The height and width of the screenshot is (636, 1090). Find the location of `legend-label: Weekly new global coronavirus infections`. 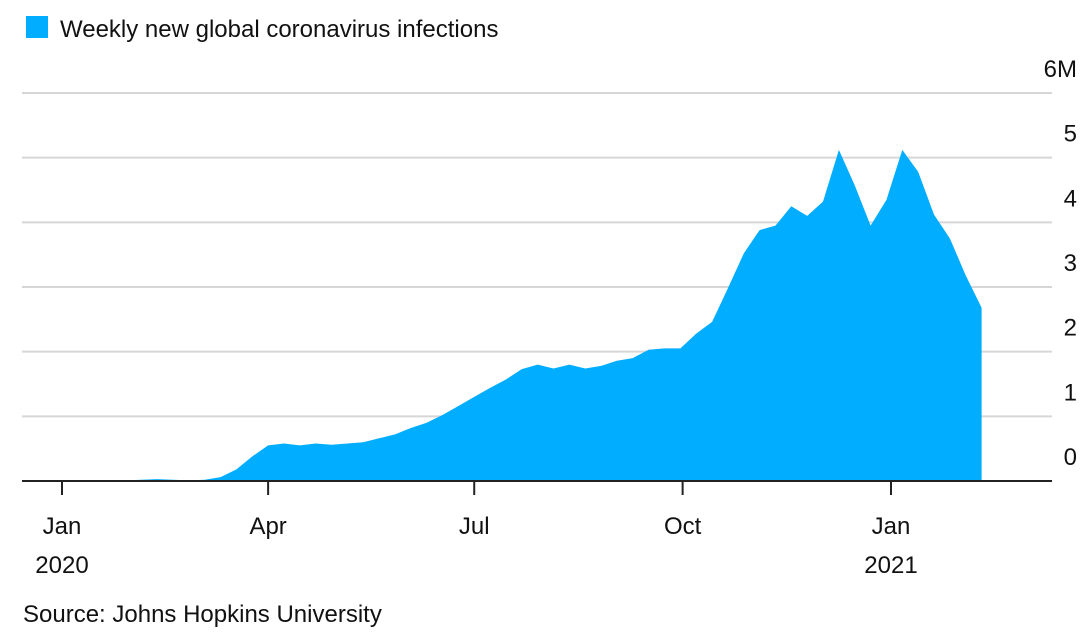

legend-label: Weekly new global coronavirus infections is located at coordinates (279, 29).